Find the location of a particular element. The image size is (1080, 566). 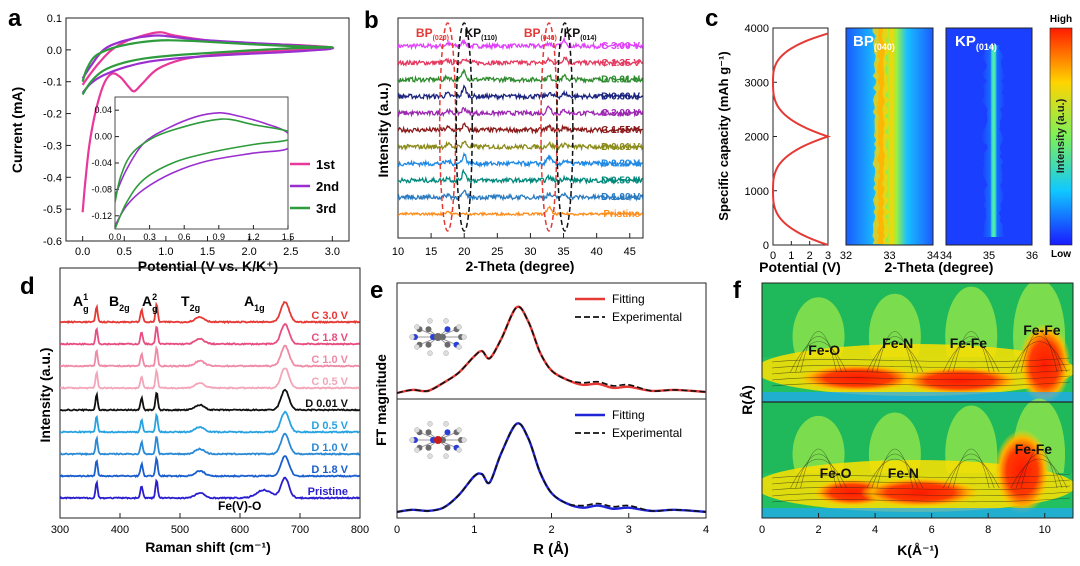

wavelet-maps is located at coordinates (917, 400).